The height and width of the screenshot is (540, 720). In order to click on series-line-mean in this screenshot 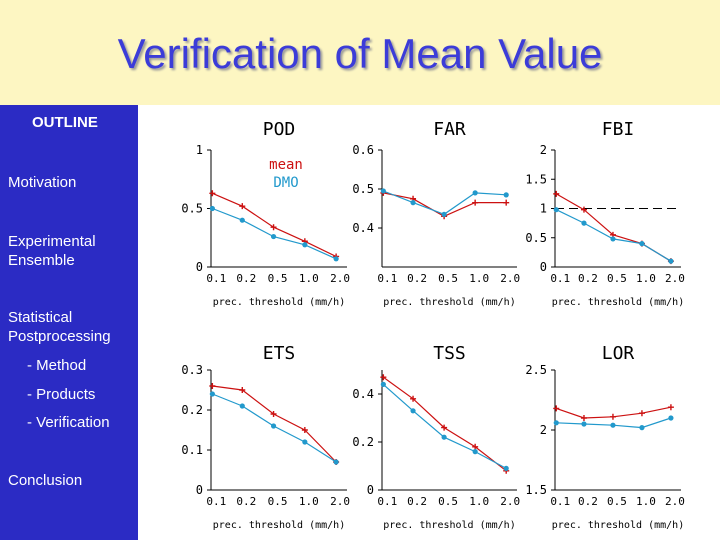, I will do `click(444, 424)`.